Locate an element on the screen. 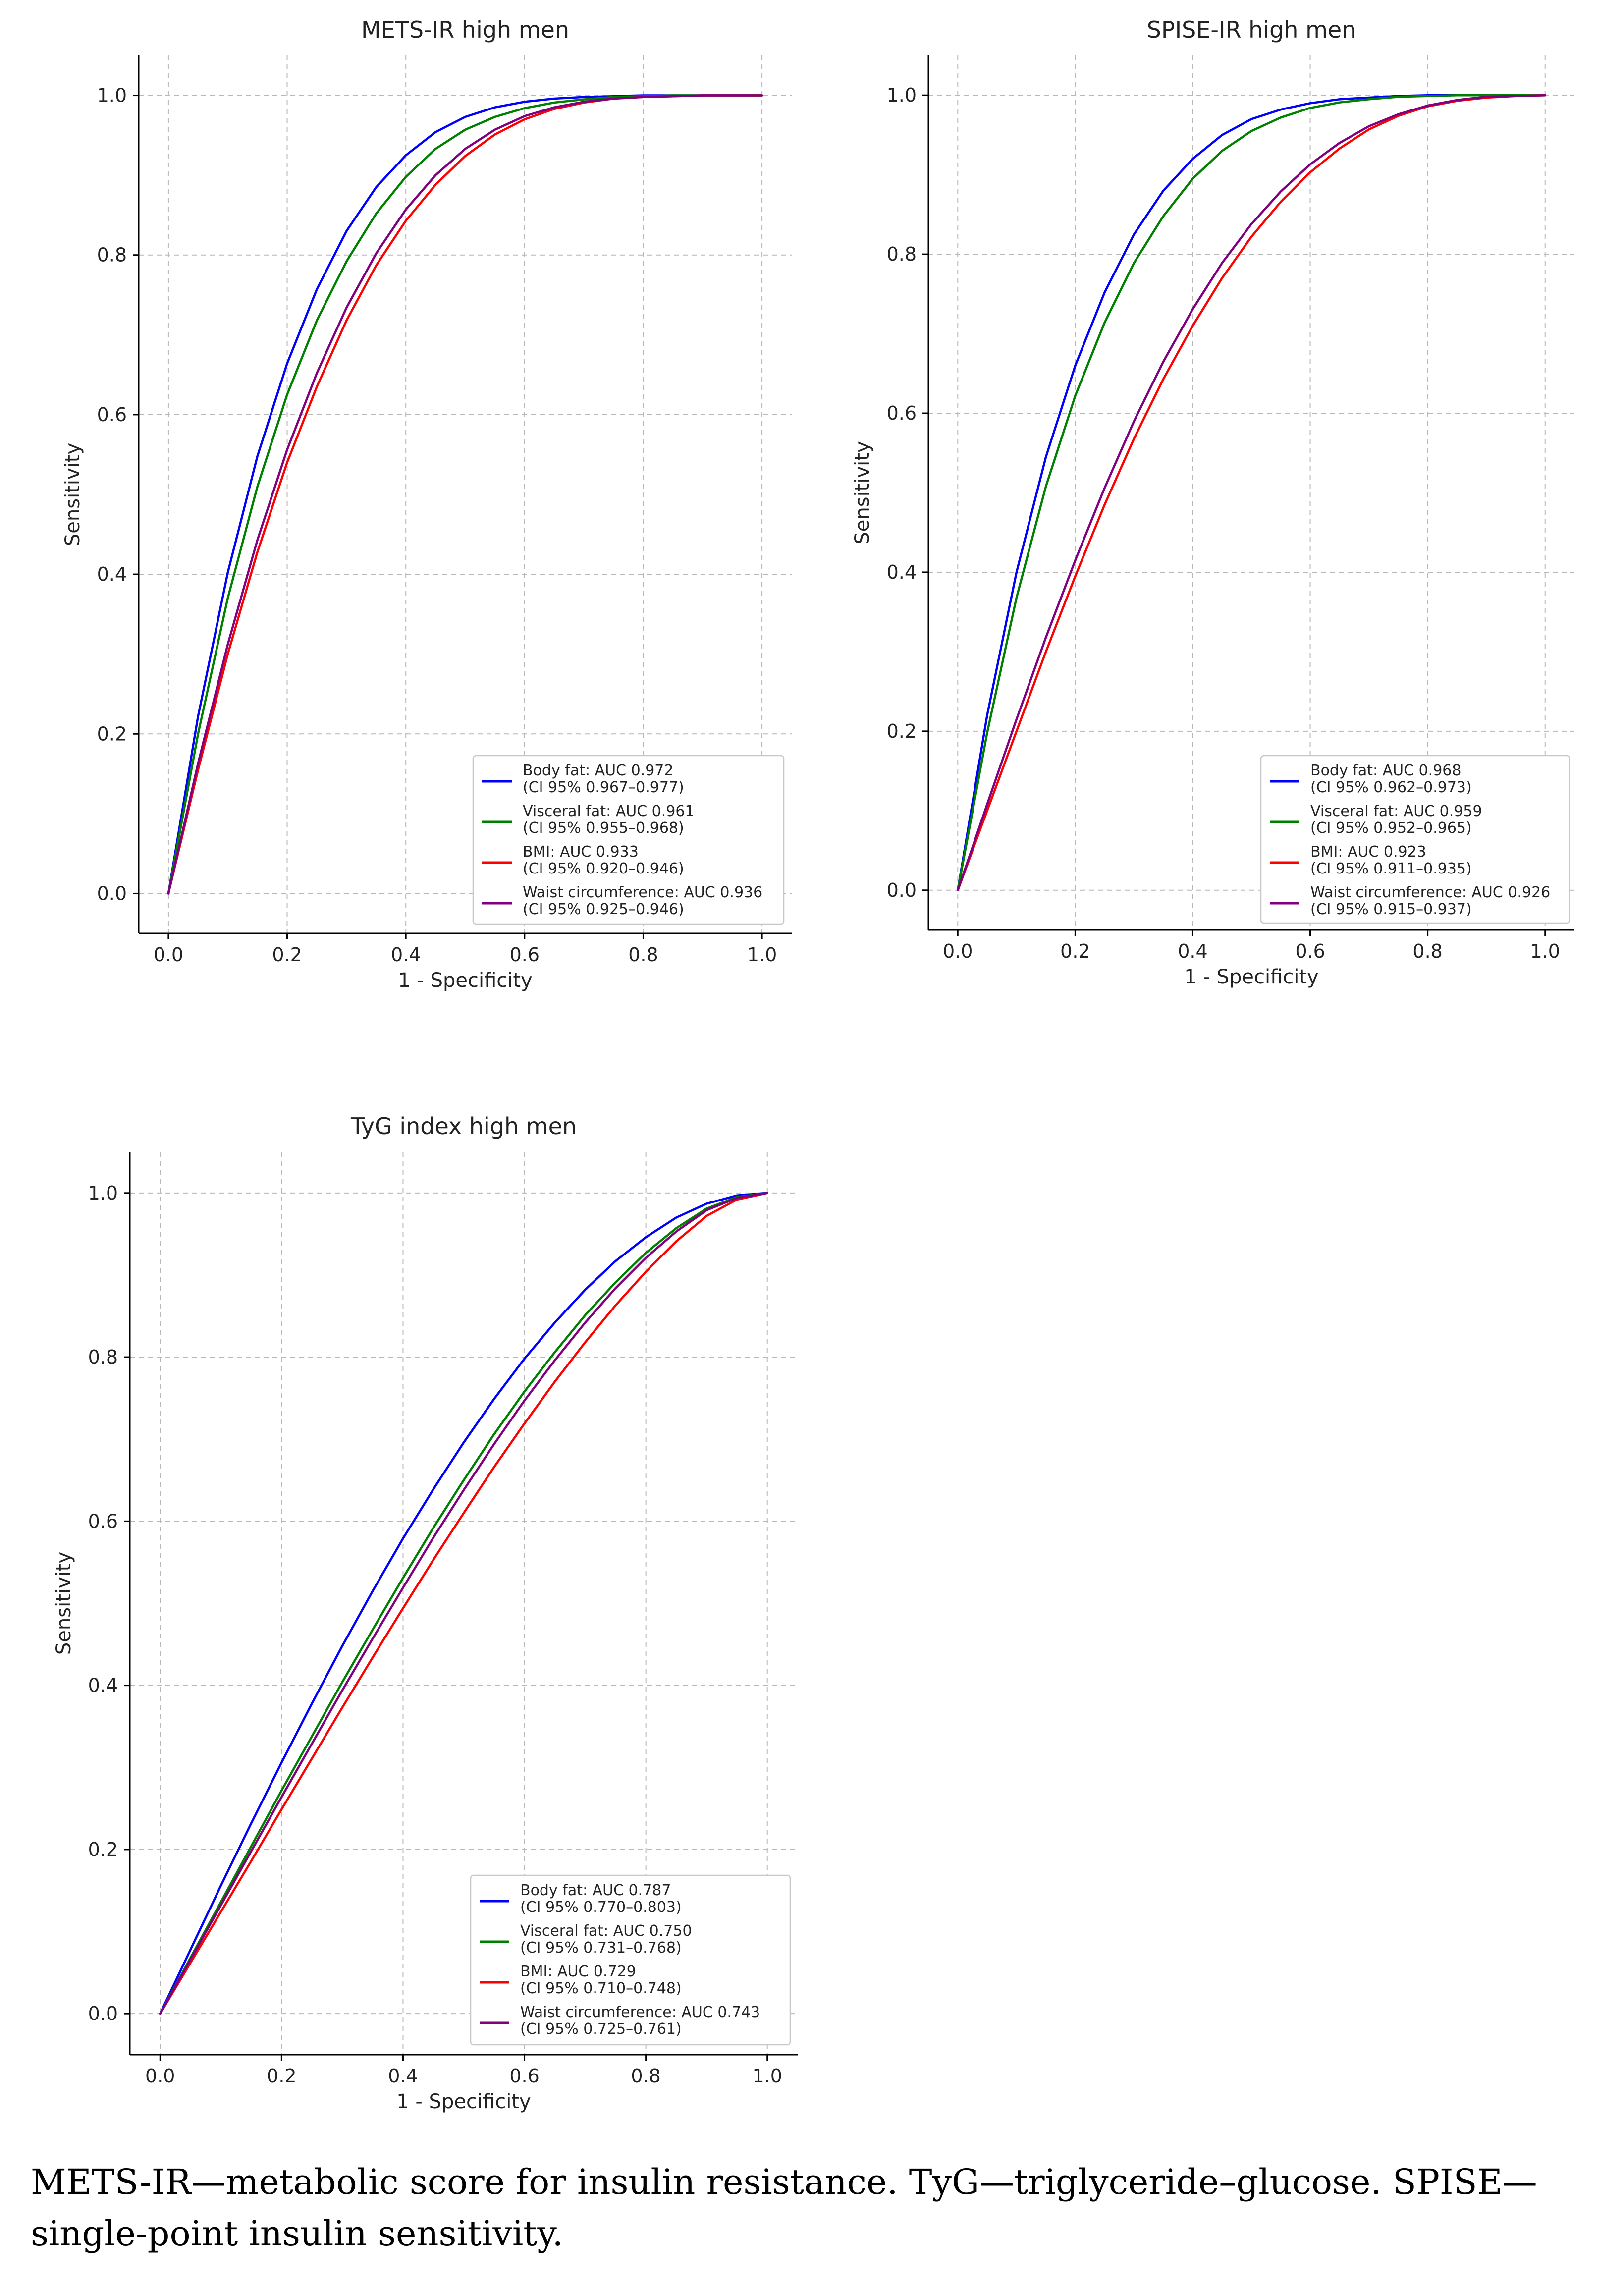 The width and height of the screenshot is (1624, 2292). legend-label: BMI: AUC 0.923 is located at coordinates (1368, 852).